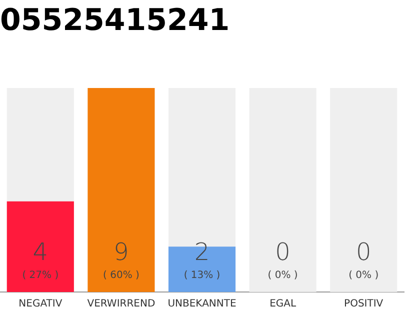  What do you see at coordinates (202, 252) in the screenshot?
I see `data-label: 2` at bounding box center [202, 252].